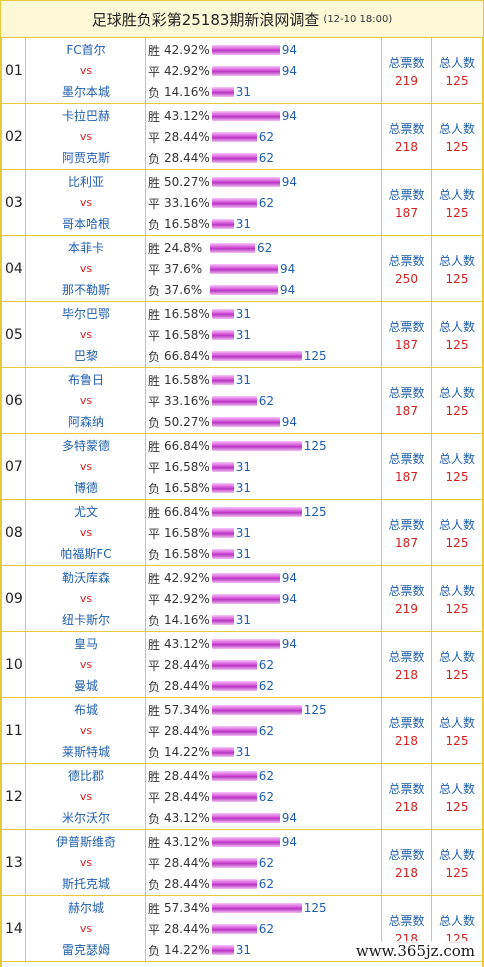 This screenshot has height=967, width=484. What do you see at coordinates (187, 422) in the screenshot?
I see `outcome-percent: 50.27%` at bounding box center [187, 422].